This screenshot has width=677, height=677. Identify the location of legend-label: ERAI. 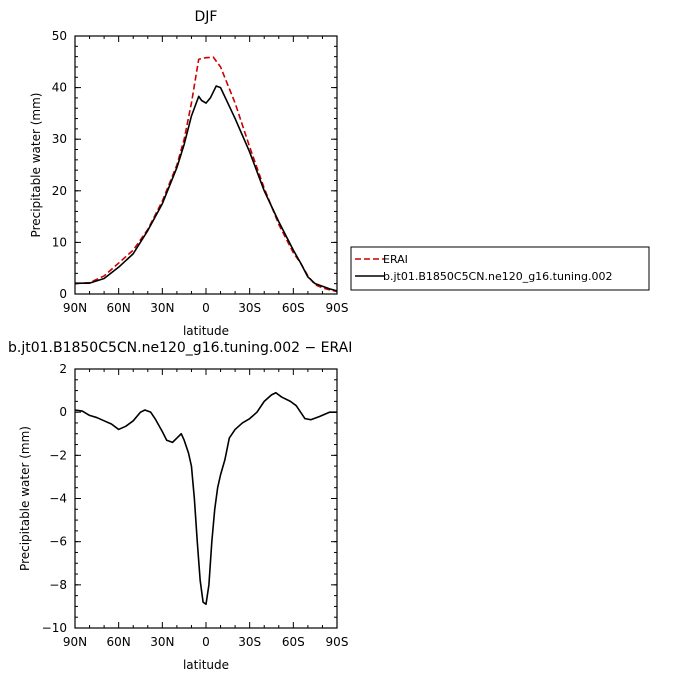
(395, 259).